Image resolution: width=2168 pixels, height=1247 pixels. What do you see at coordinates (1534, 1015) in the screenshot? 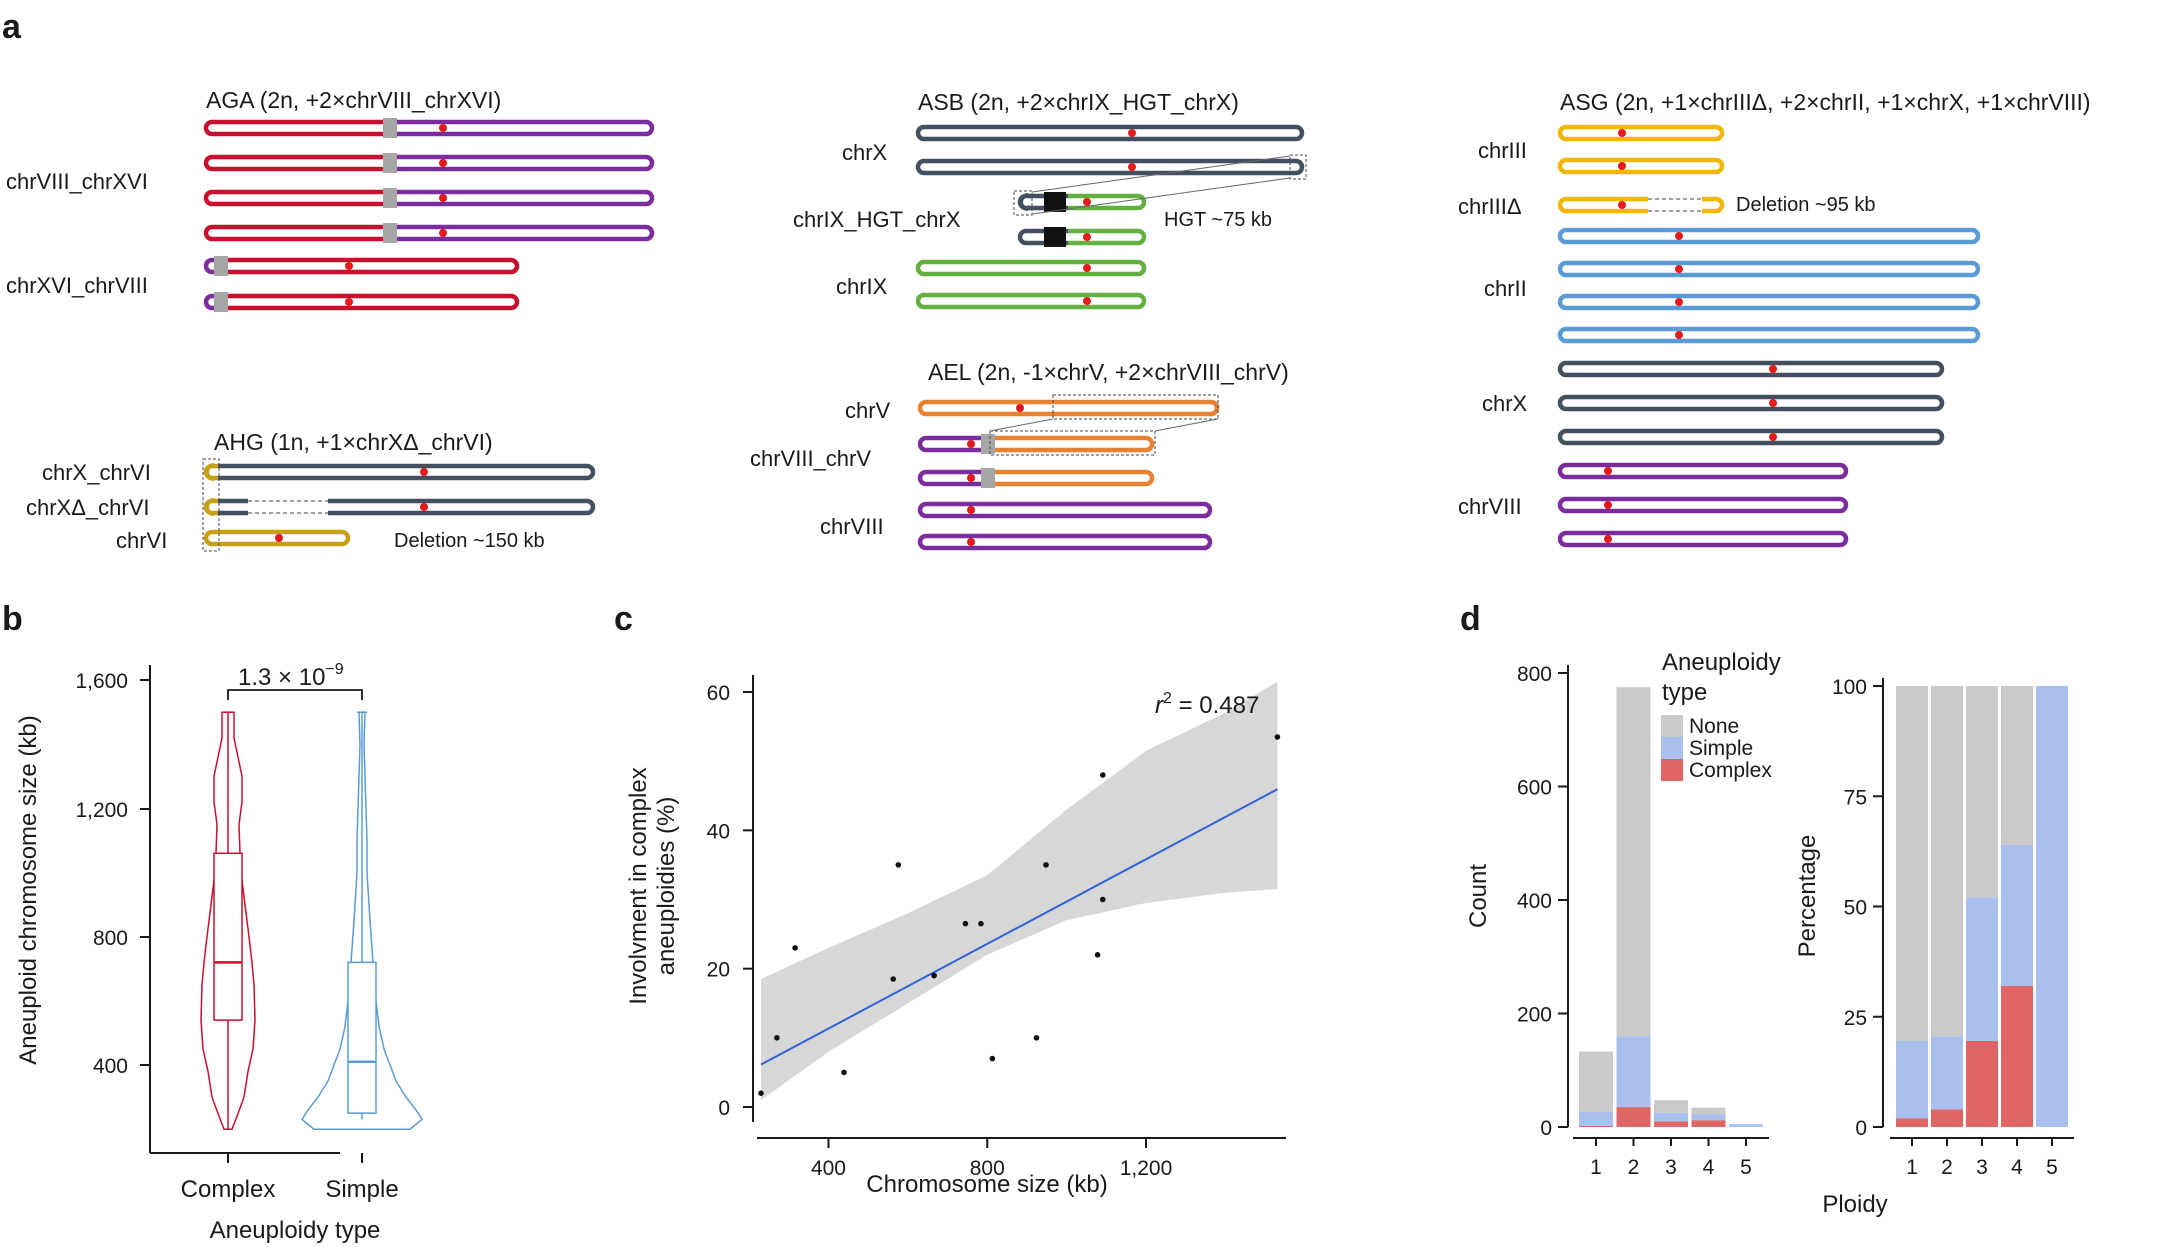
I see `ytick-label: 200` at bounding box center [1534, 1015].